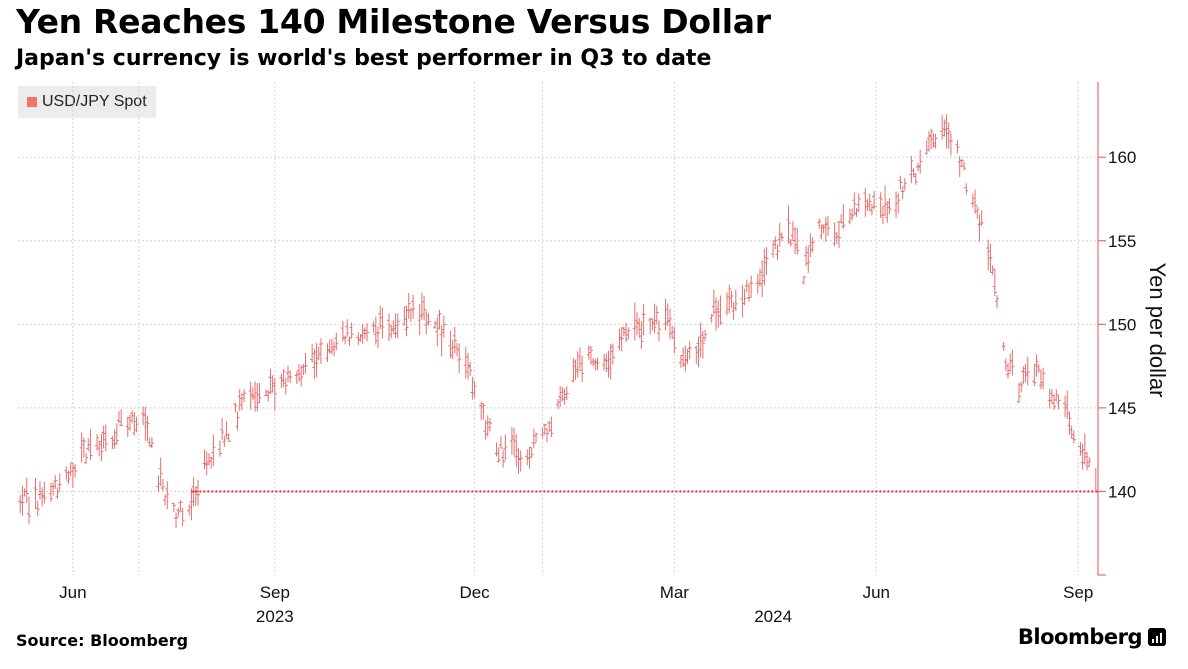 The height and width of the screenshot is (669, 1188). I want to click on y-tick-label-155: 155, so click(1122, 241).